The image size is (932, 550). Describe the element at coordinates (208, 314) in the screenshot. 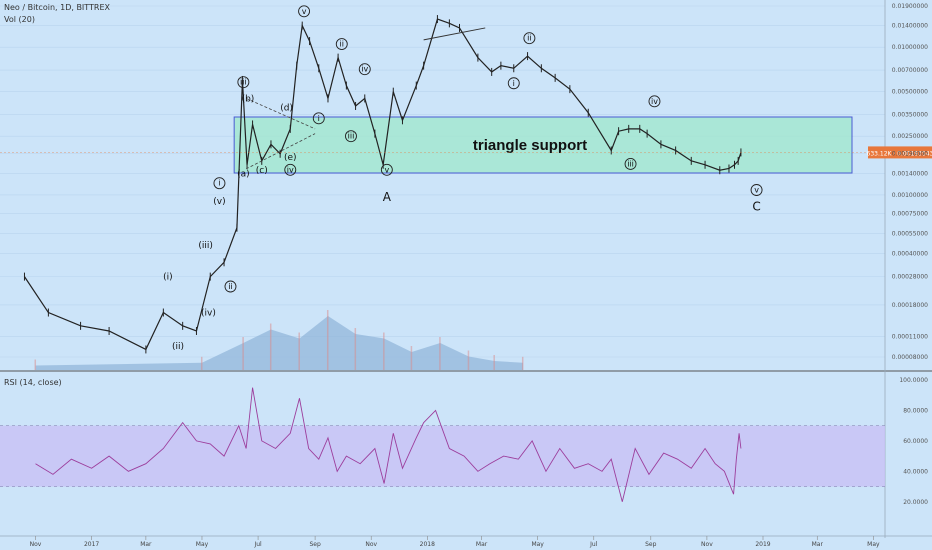

I see `wave-label: (iv)` at that location.